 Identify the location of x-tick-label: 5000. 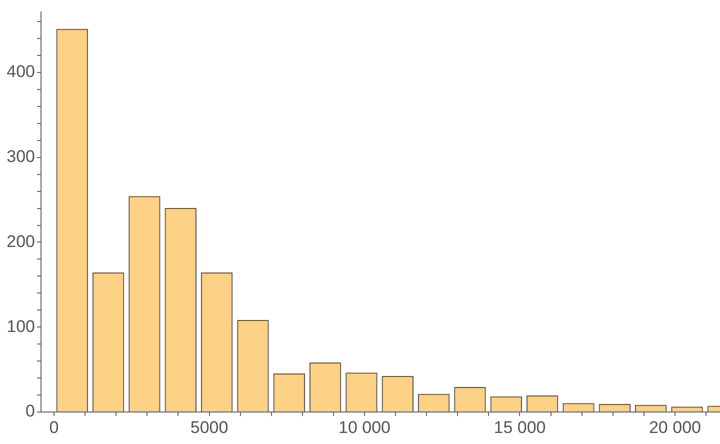
(209, 427).